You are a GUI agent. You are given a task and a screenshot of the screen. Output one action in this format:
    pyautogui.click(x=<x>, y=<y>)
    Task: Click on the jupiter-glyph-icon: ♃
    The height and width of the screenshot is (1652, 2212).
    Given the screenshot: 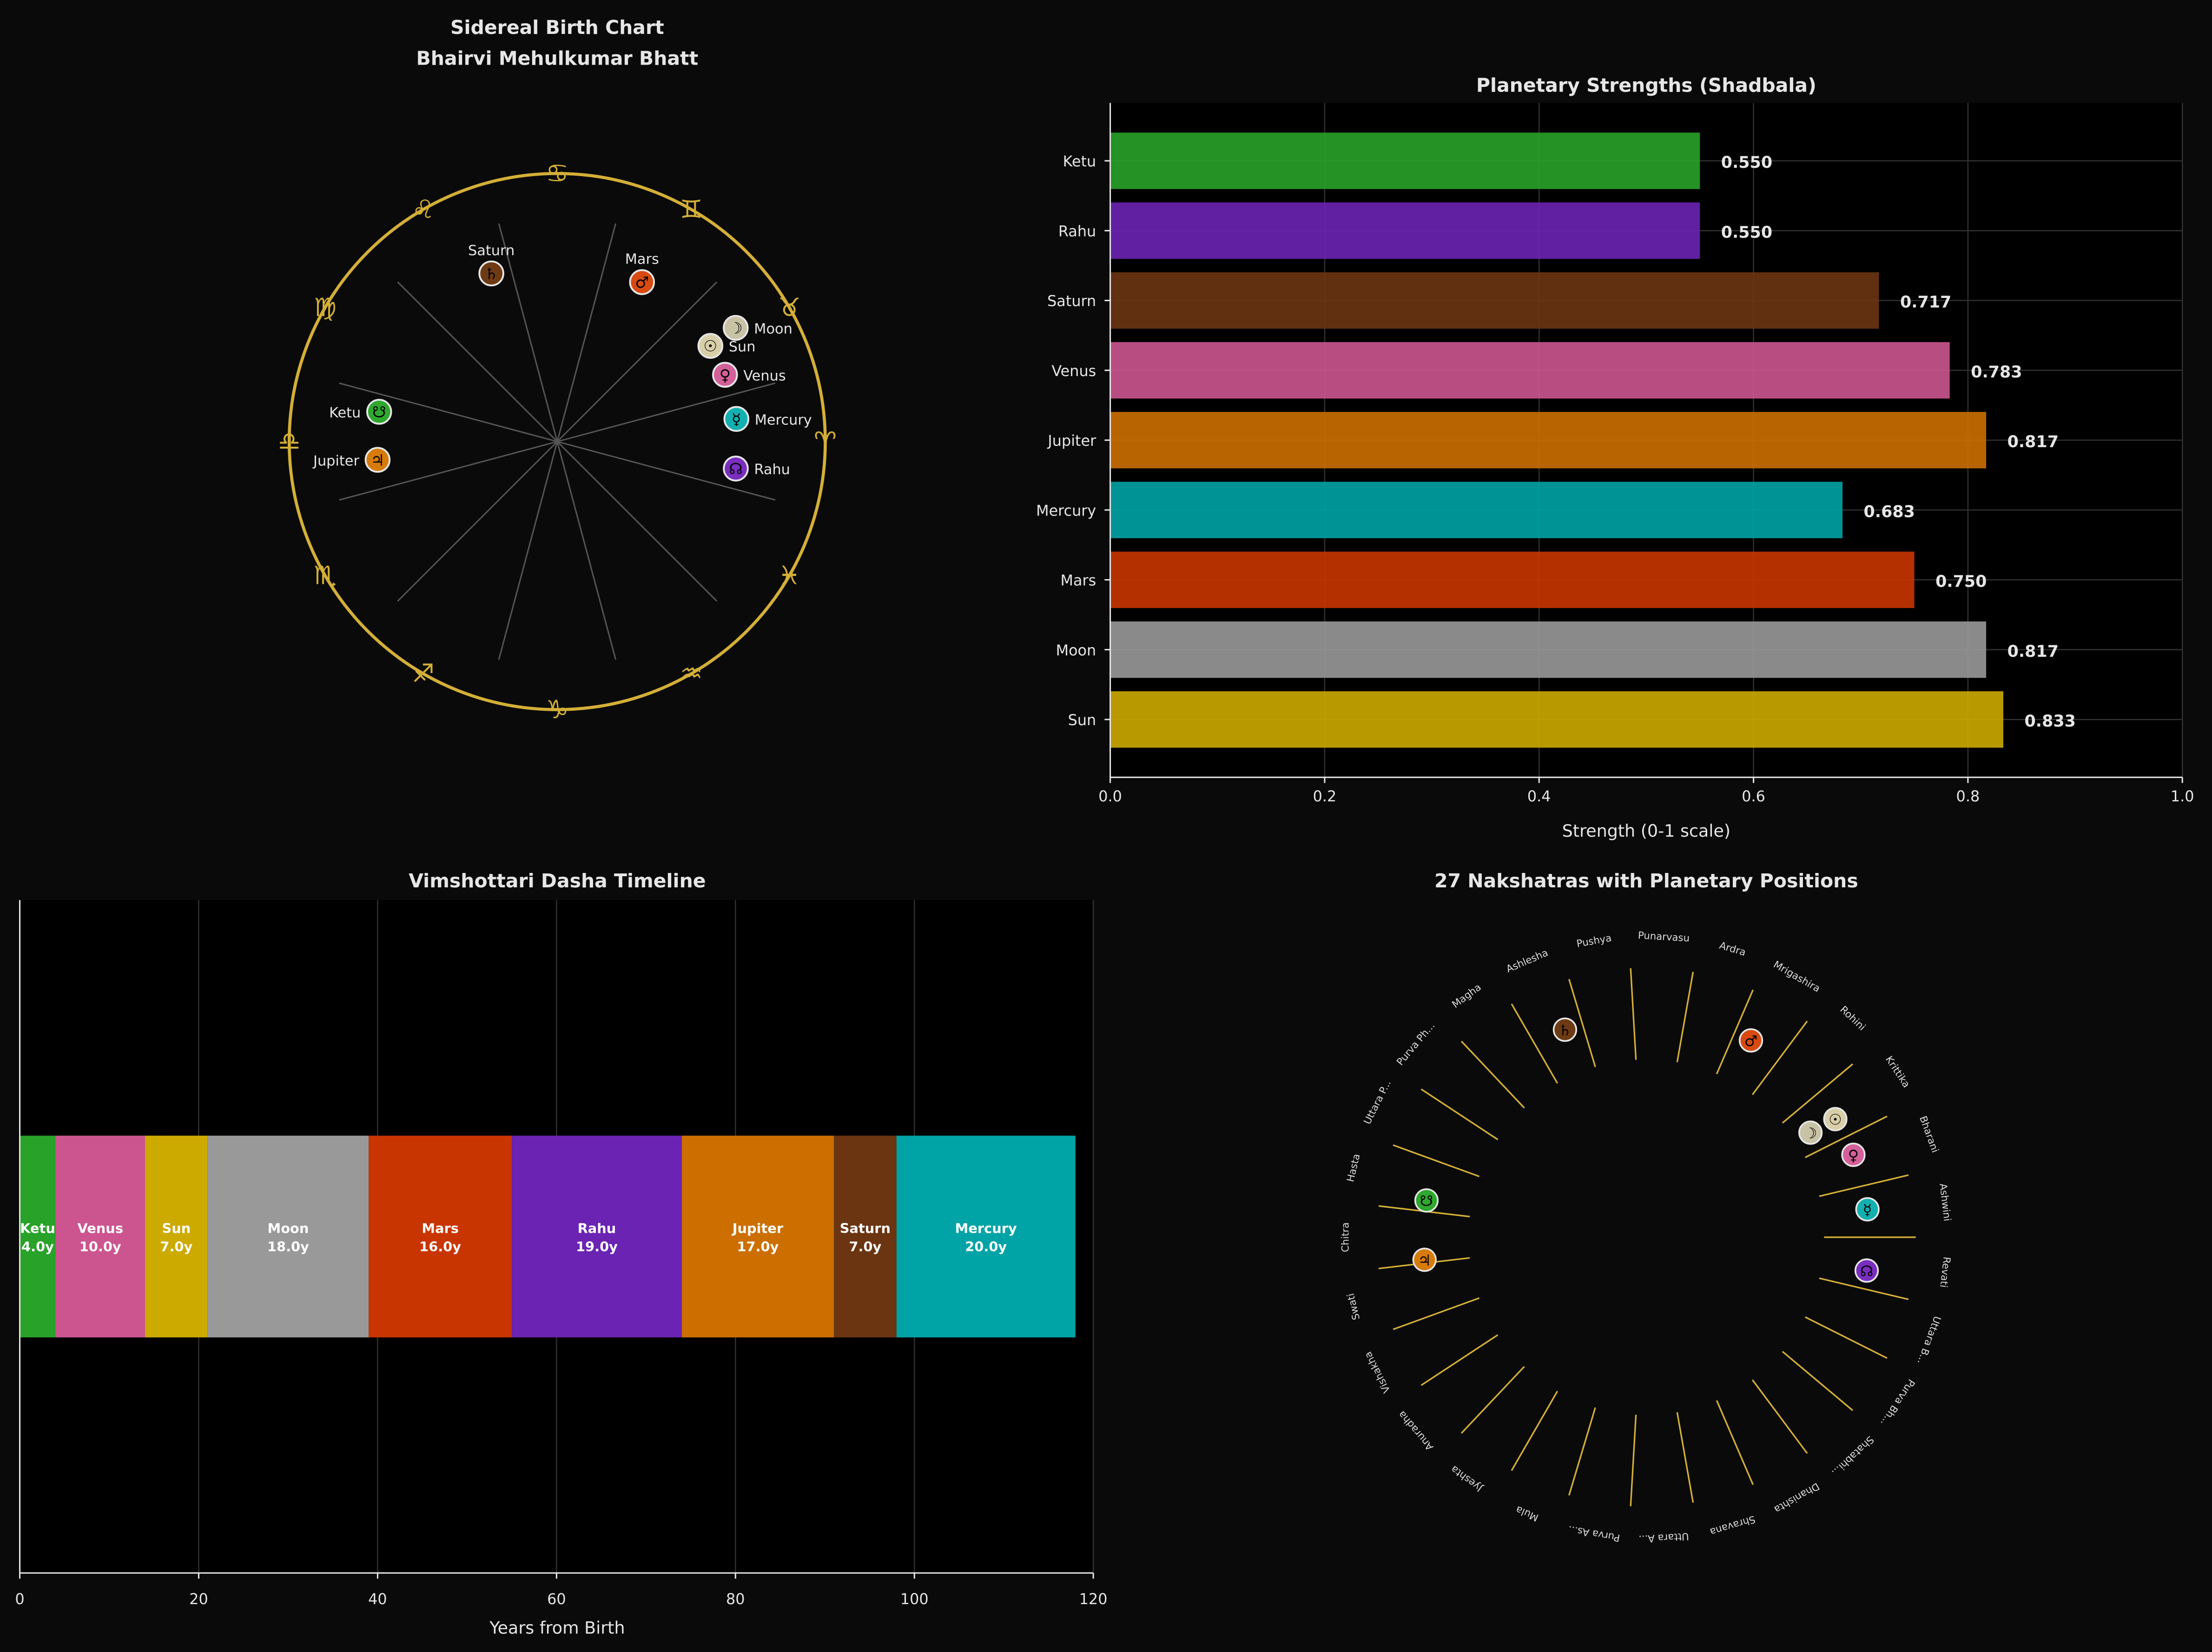 What is the action you would take?
    pyautogui.click(x=1425, y=1260)
    